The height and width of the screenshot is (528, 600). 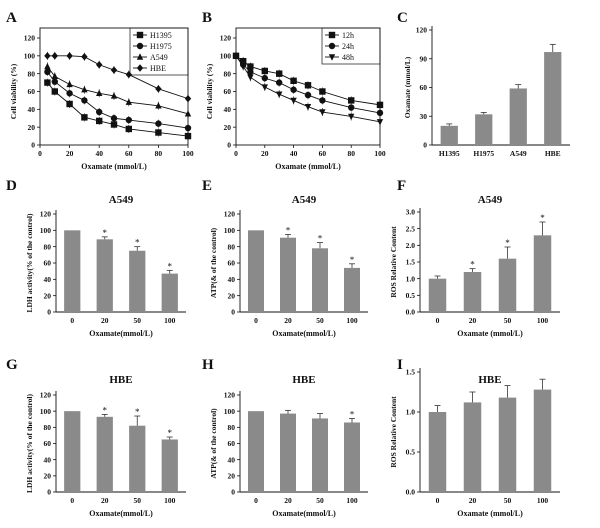 What do you see at coordinates (308, 166) in the screenshot?
I see `panel-b-xlabel: Oxamate (mmol/L)` at bounding box center [308, 166].